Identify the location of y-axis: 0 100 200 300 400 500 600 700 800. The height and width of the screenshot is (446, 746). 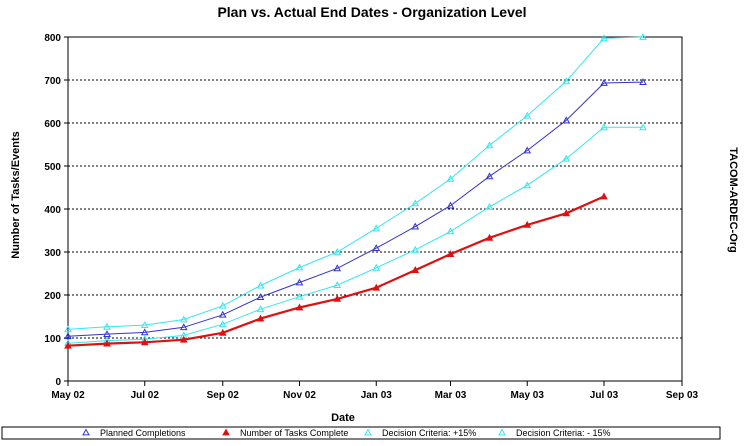
(56, 210).